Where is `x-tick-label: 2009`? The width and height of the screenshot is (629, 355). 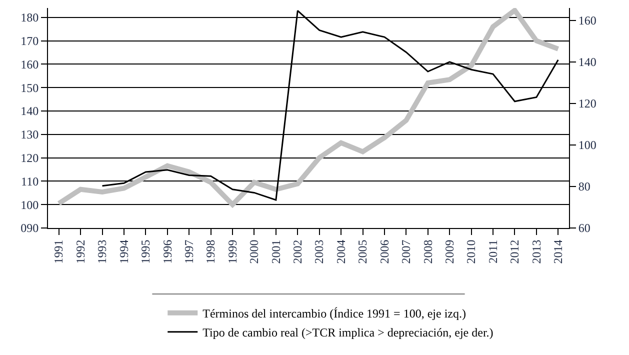 x-tick-label: 2009 is located at coordinates (449, 252).